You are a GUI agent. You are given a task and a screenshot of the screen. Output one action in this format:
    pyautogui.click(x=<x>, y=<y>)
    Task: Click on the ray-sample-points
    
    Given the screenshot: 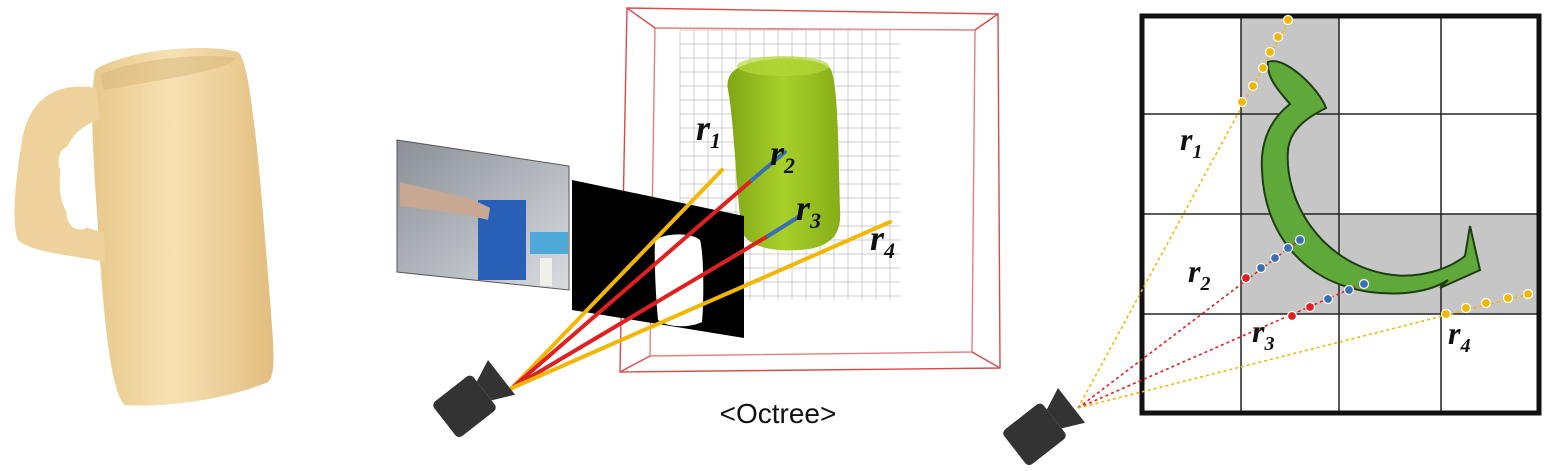 What is the action you would take?
    pyautogui.click(x=1385, y=168)
    